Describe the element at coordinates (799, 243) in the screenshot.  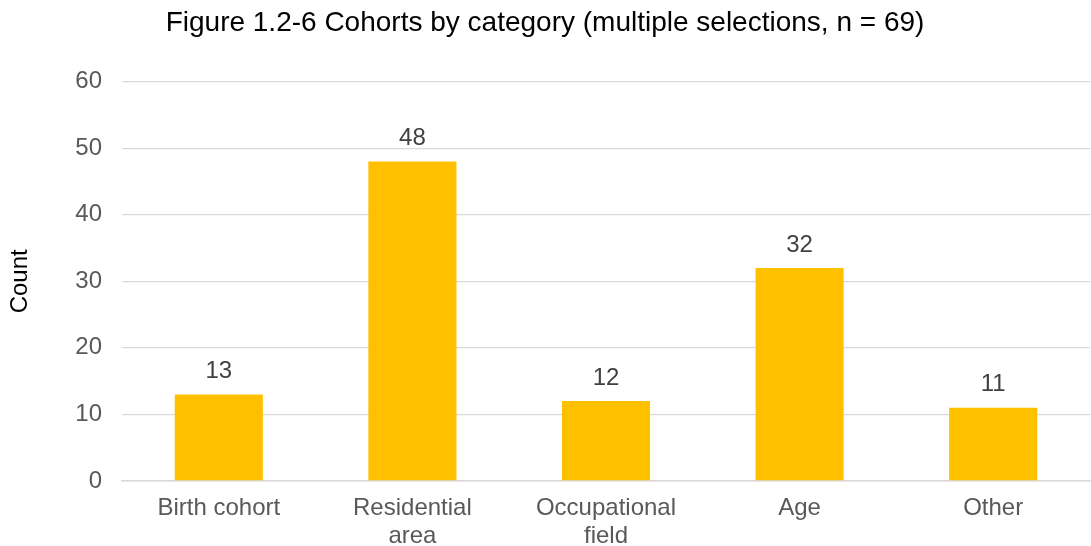
I see `data-label: 32` at that location.